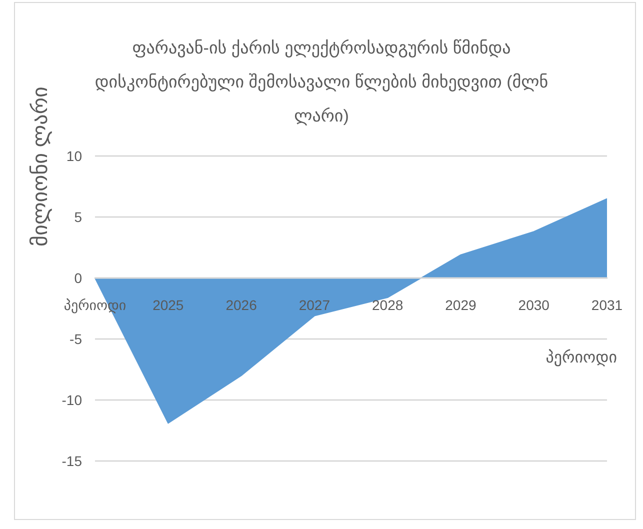 This screenshot has height=529, width=643. I want to click on x-tick-label: 2028, so click(388, 305).